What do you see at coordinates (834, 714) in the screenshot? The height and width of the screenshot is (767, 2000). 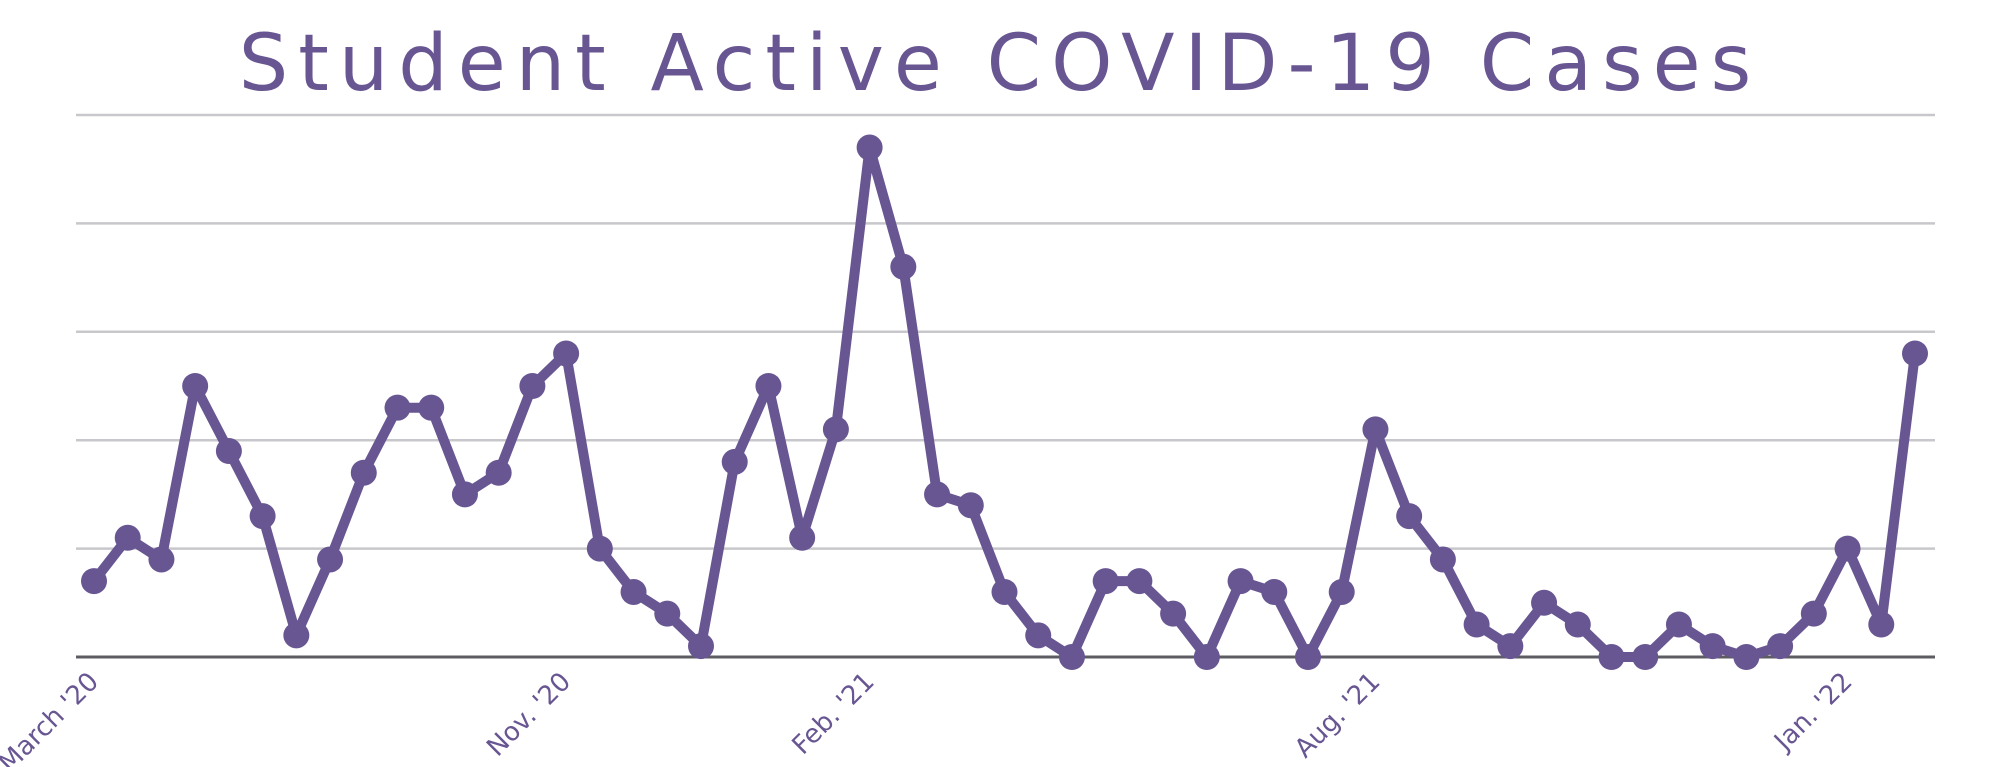 I see `x-tick-label: Feb. '21` at bounding box center [834, 714].